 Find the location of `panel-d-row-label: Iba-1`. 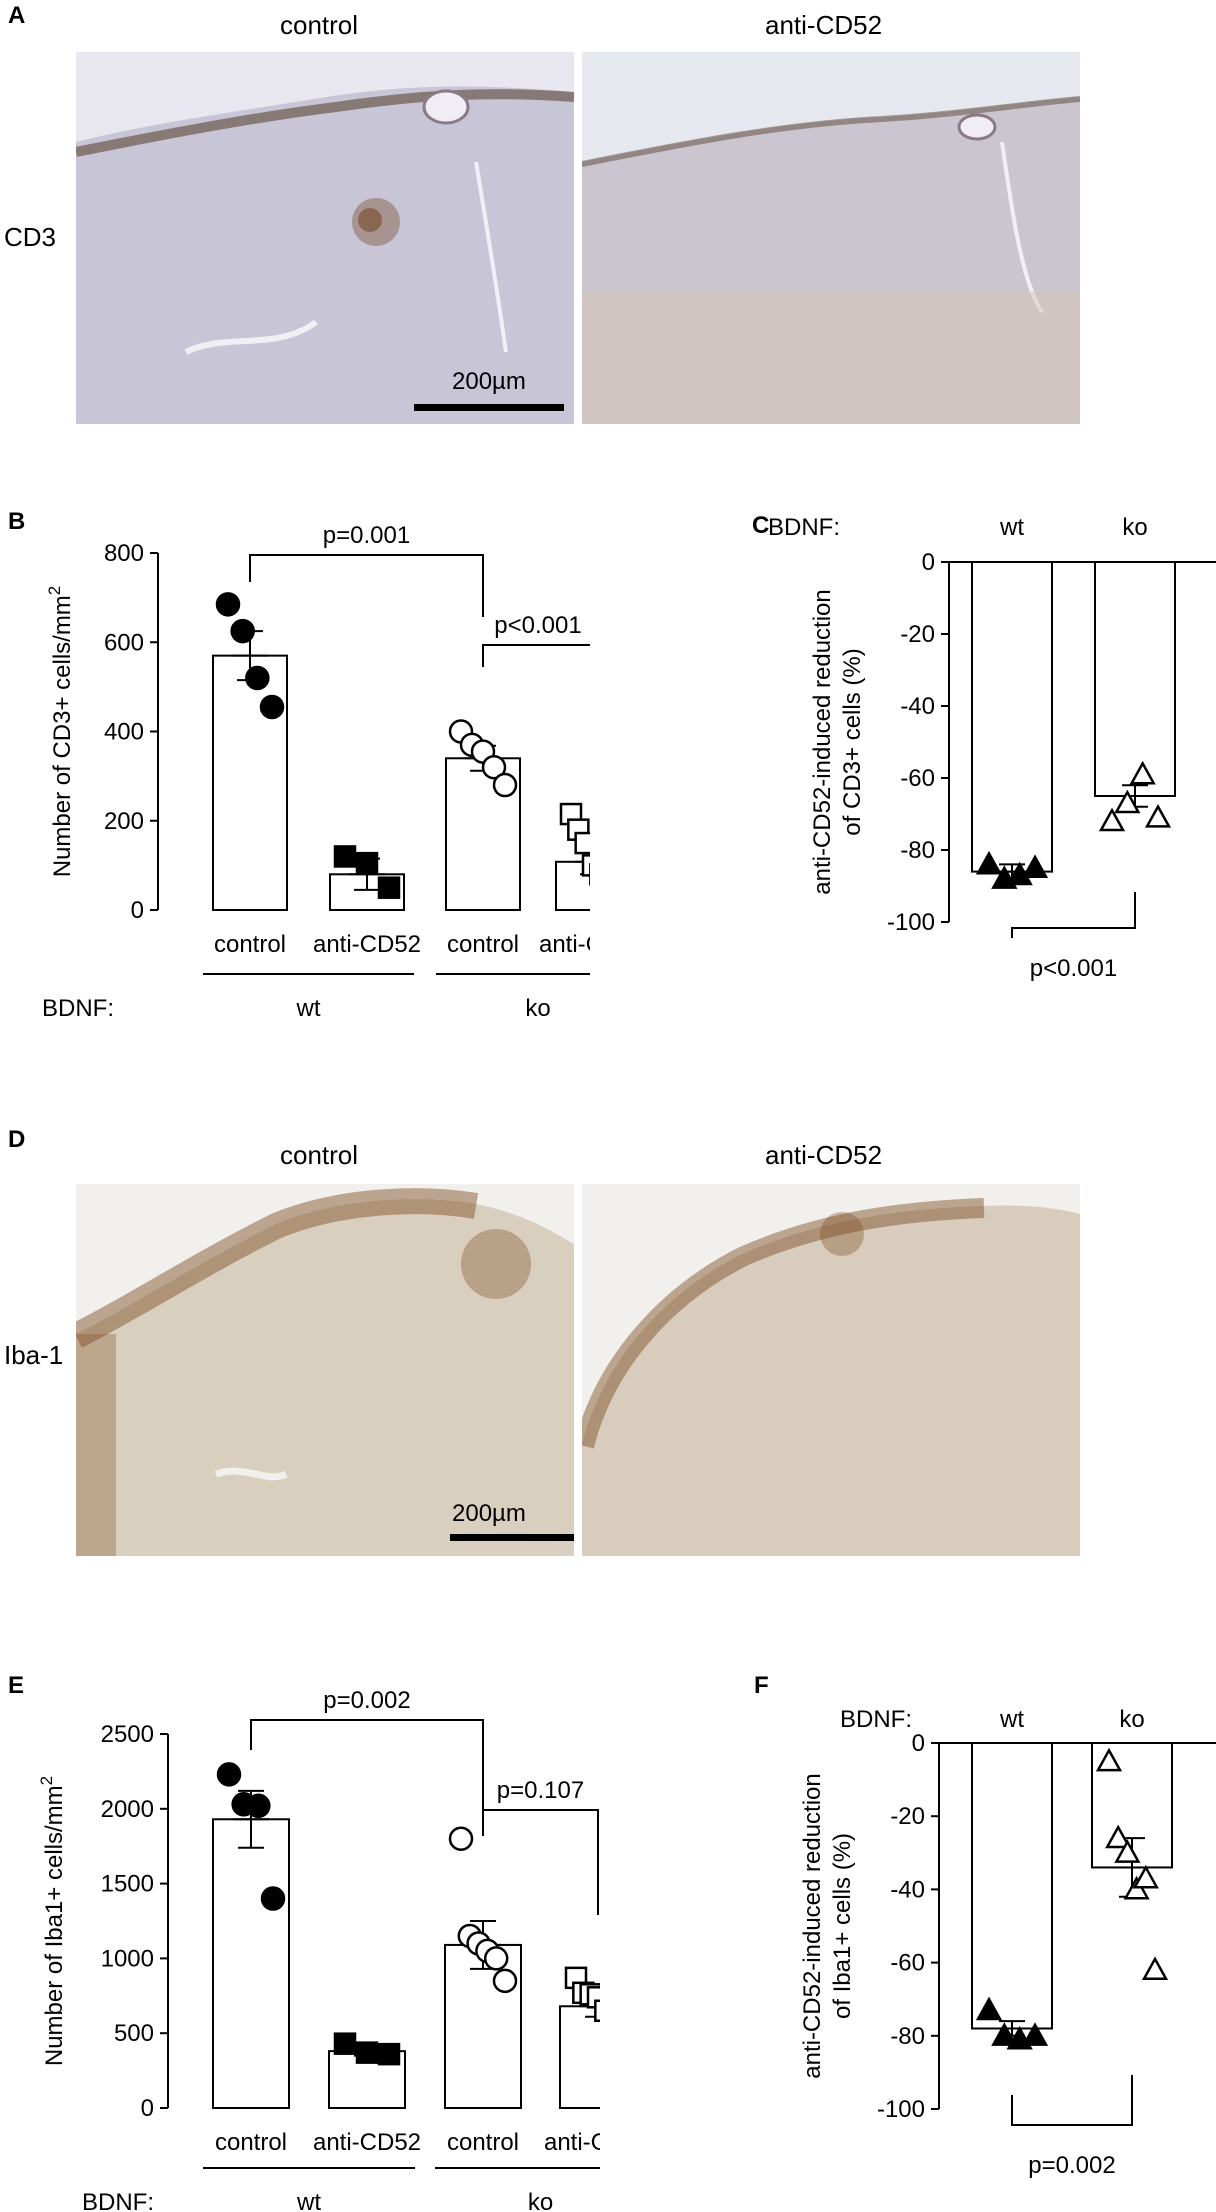

panel-d-row-label: Iba-1 is located at coordinates (34, 1355).